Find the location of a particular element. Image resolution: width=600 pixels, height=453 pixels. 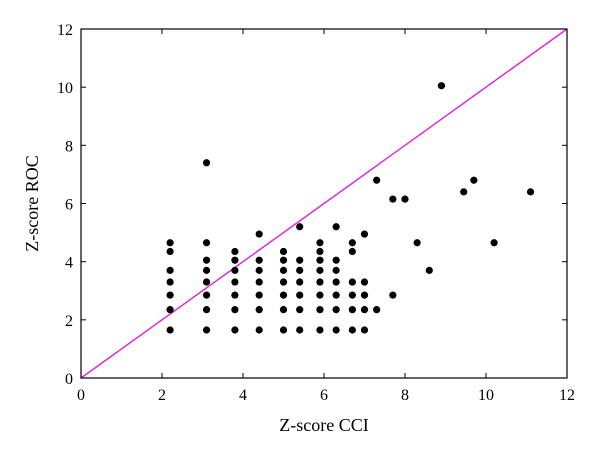

y-tick-label: 8 is located at coordinates (69, 146).